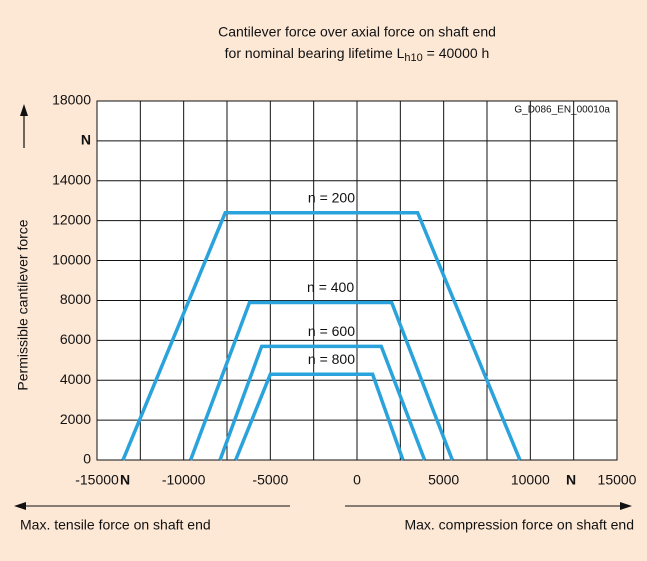  What do you see at coordinates (24, 110) in the screenshot?
I see `y-arrow-head` at bounding box center [24, 110].